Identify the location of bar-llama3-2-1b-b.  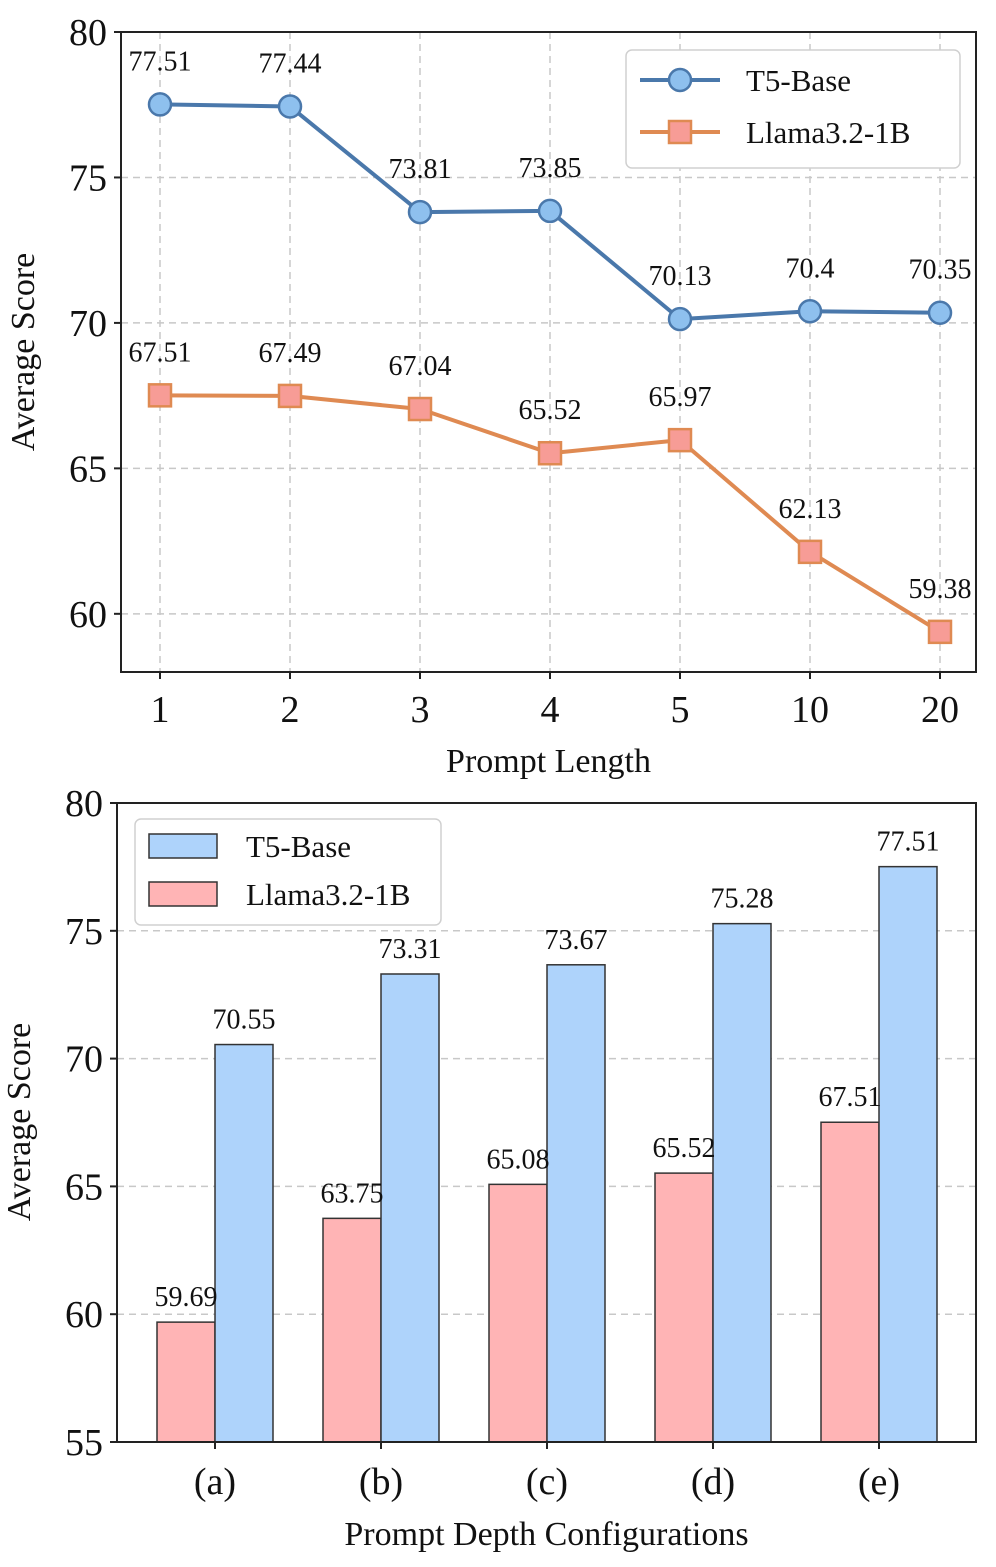
(352, 1330).